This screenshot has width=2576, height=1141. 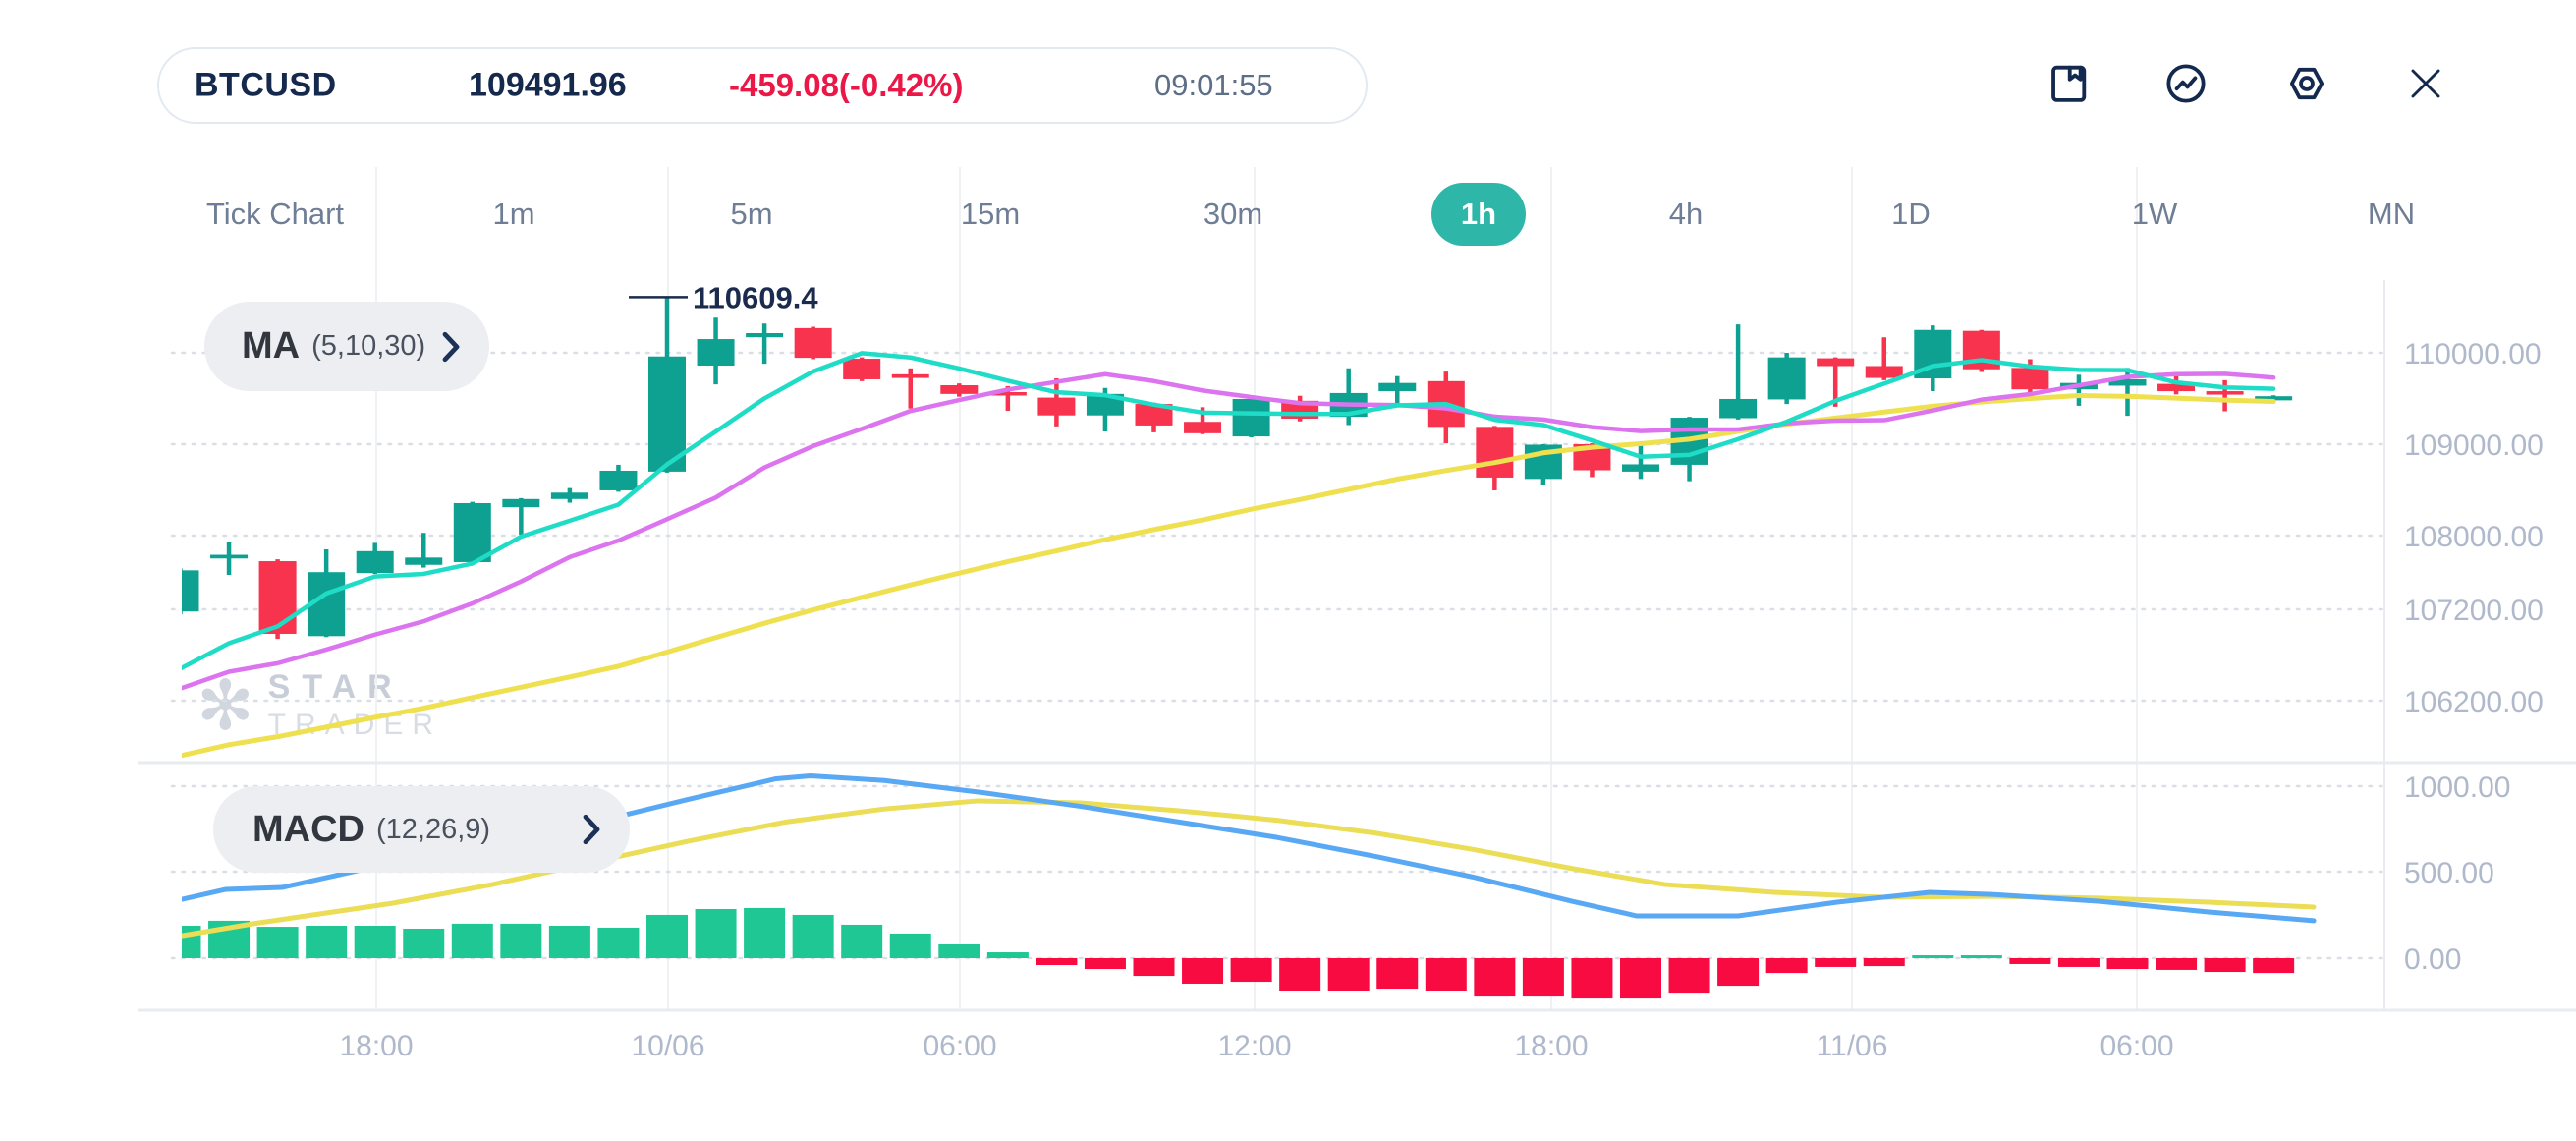 I want to click on axis-price-label: 109000.00, so click(x=2474, y=445).